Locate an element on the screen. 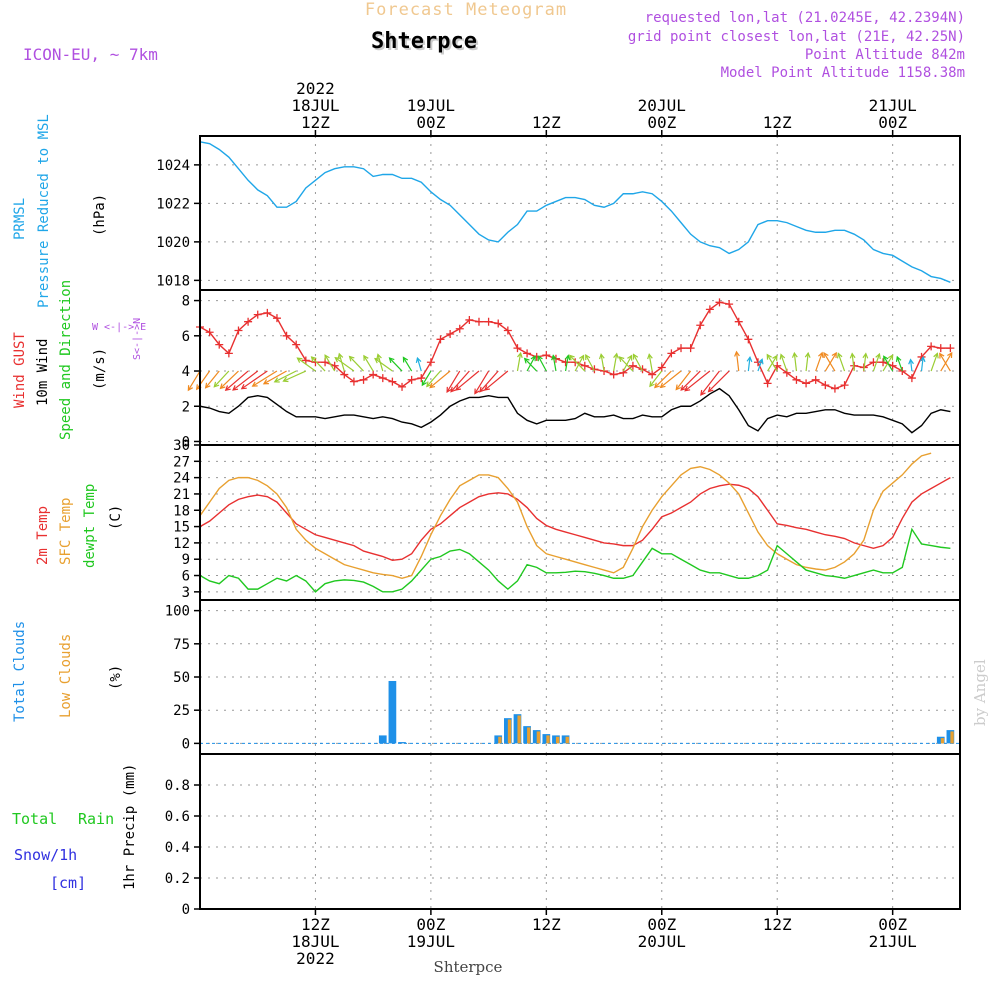  y-tick-label: 75 is located at coordinates (181, 645).